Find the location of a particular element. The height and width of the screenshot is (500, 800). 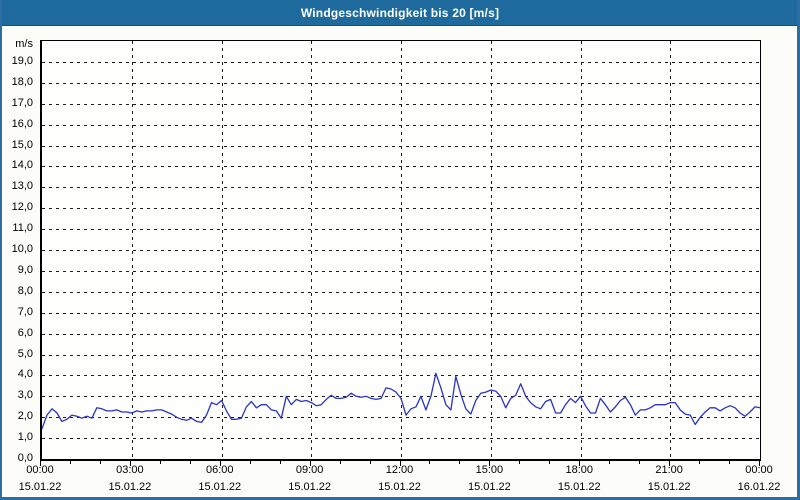

y-axis-tick-label: 16,0 is located at coordinates (22, 123).